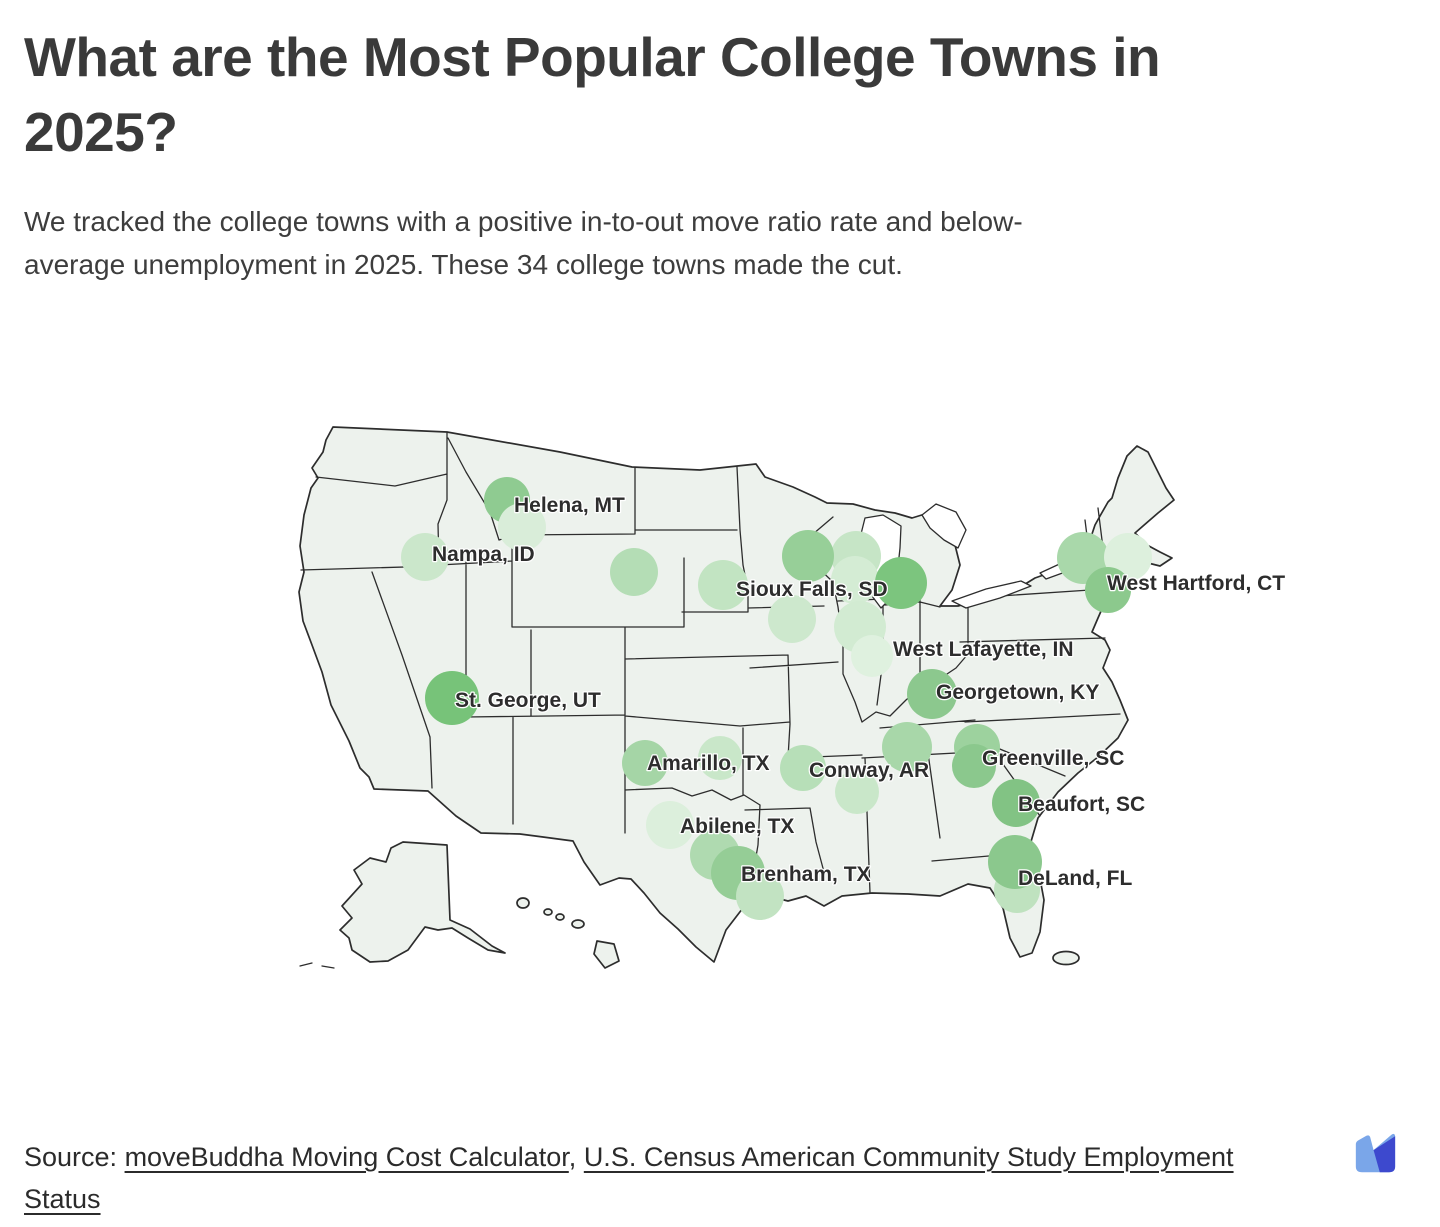 The image size is (1440, 1227). I want to click on page-title-line-2: 2025?, so click(101, 132).